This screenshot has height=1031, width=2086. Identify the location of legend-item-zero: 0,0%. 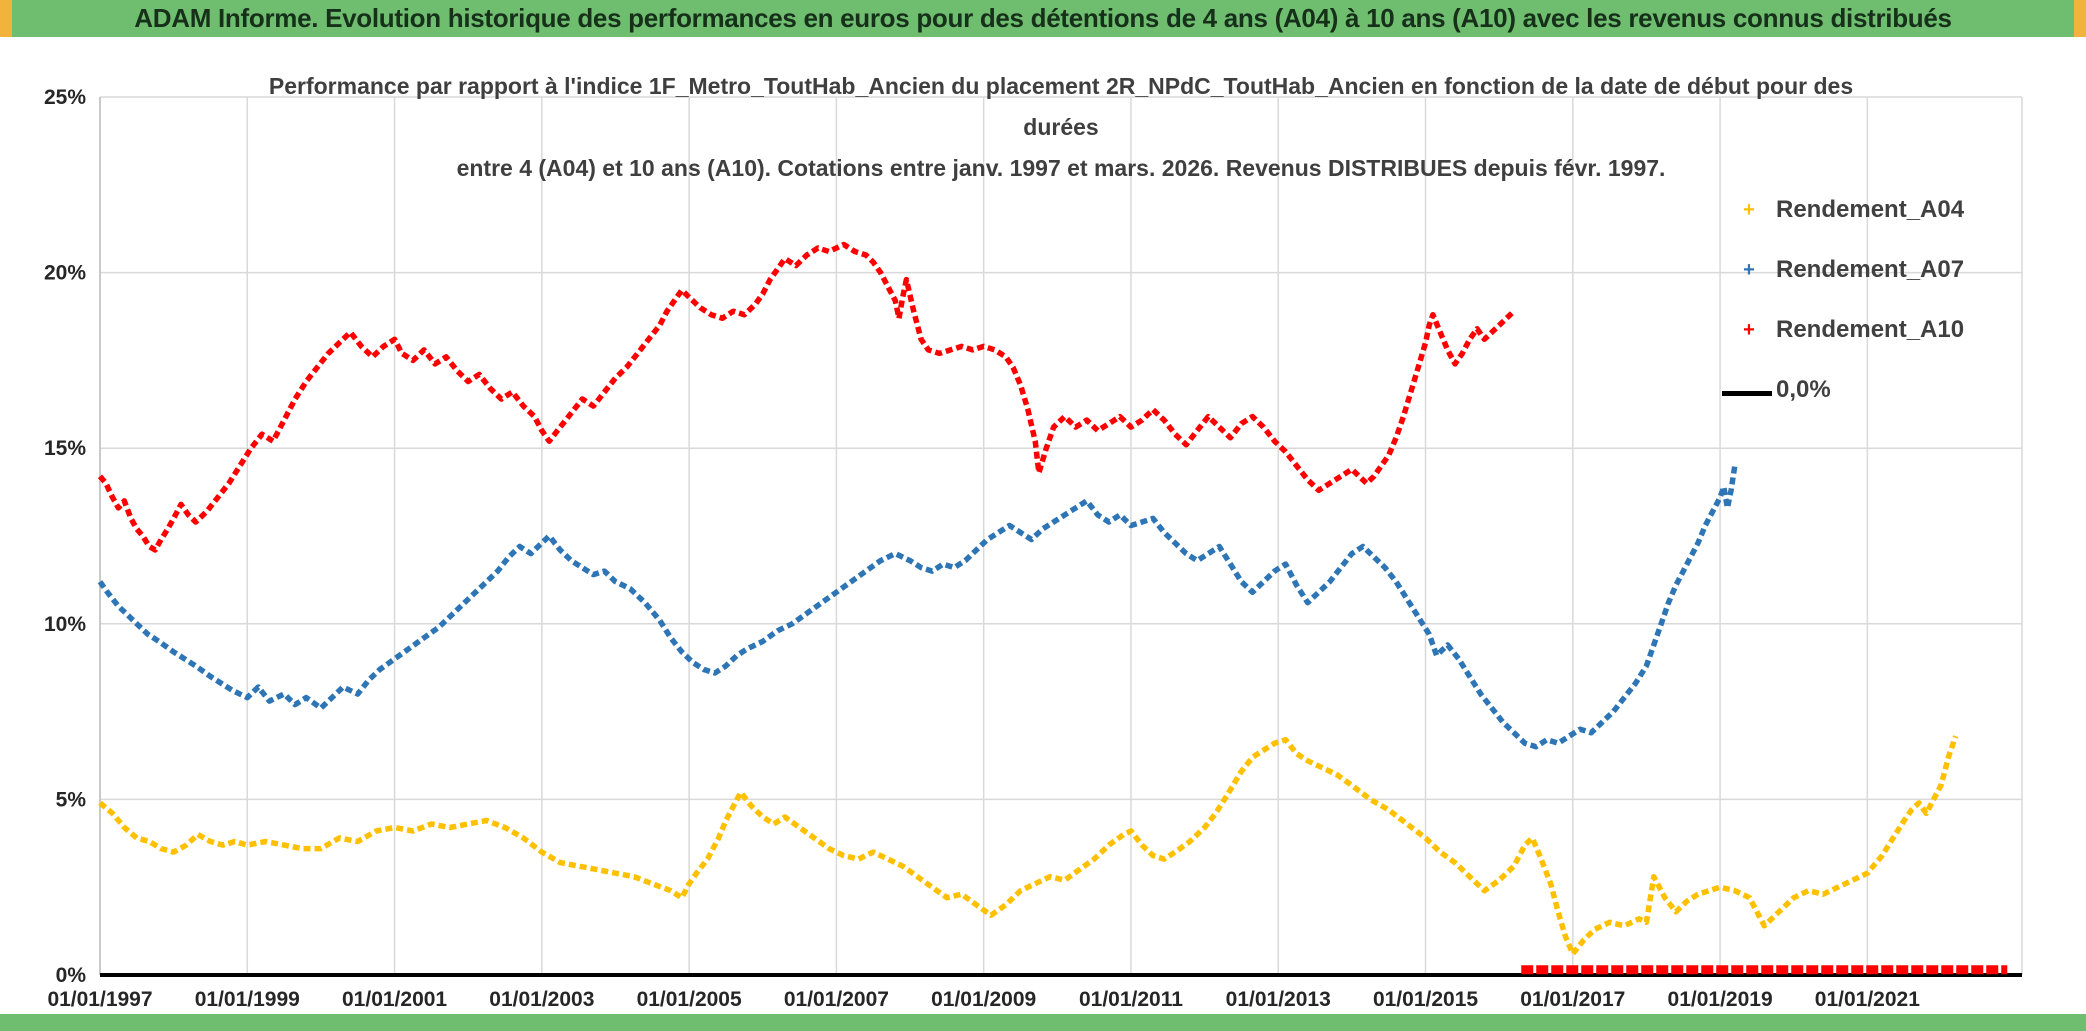
(1843, 390).